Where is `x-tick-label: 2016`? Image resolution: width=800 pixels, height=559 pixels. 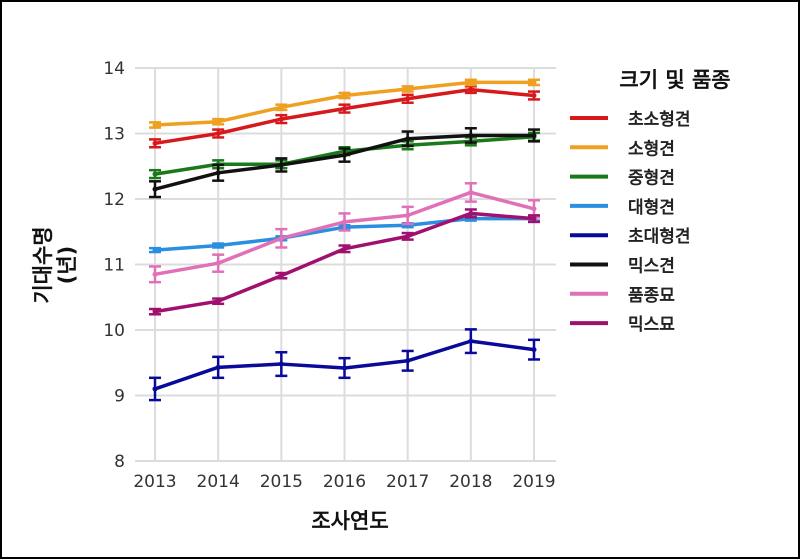
x-tick-label: 2016 is located at coordinates (344, 482).